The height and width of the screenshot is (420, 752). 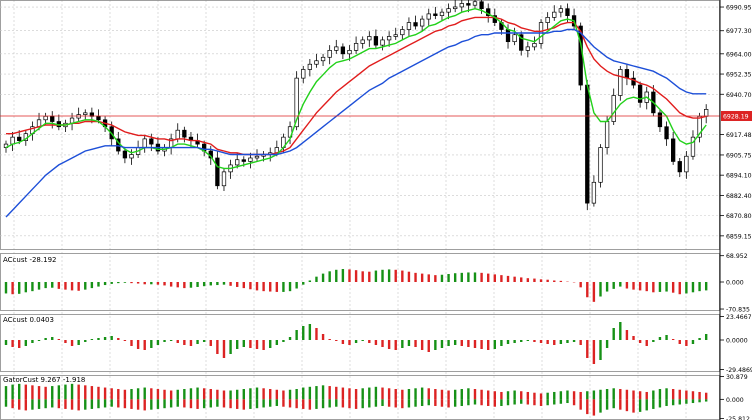 What do you see at coordinates (739, 54) in the screenshot?
I see `y-tick-label: 6964.00` at bounding box center [739, 54].